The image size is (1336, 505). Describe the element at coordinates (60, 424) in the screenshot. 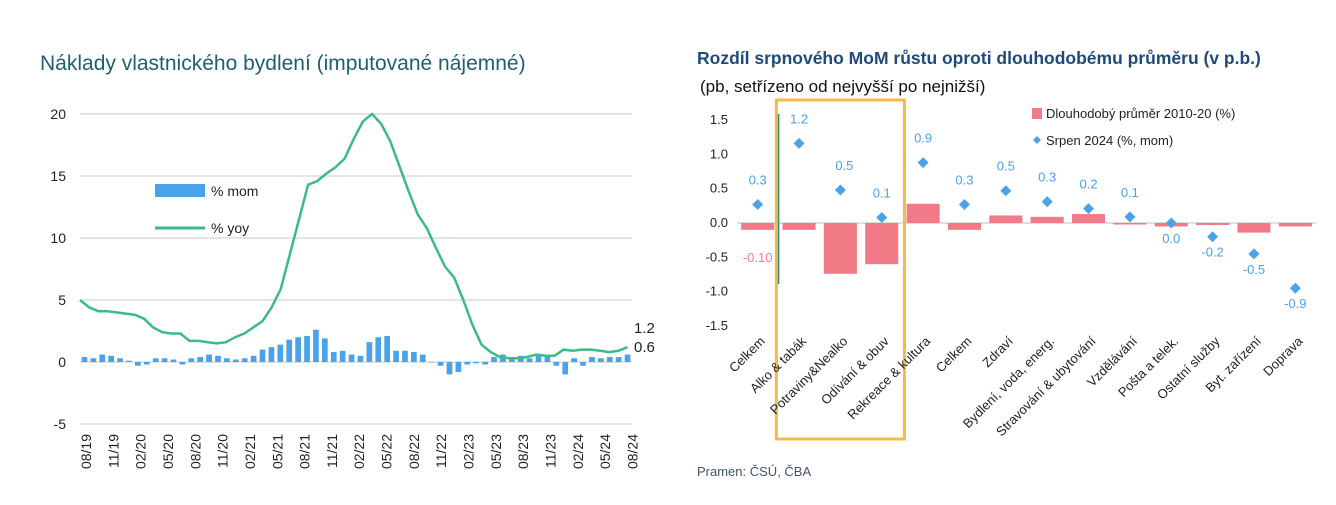

I see `y-tick-label: -5` at that location.